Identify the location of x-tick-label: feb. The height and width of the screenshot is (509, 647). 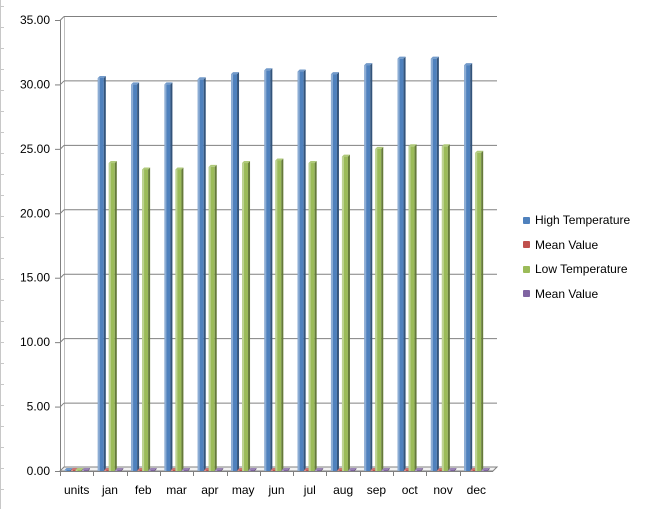
(143, 490).